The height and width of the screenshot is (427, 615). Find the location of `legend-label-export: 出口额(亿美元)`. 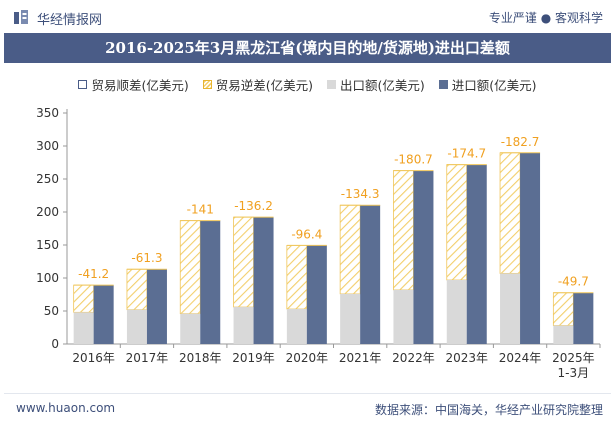

legend-label-export: 出口额(亿美元) is located at coordinates (382, 85).